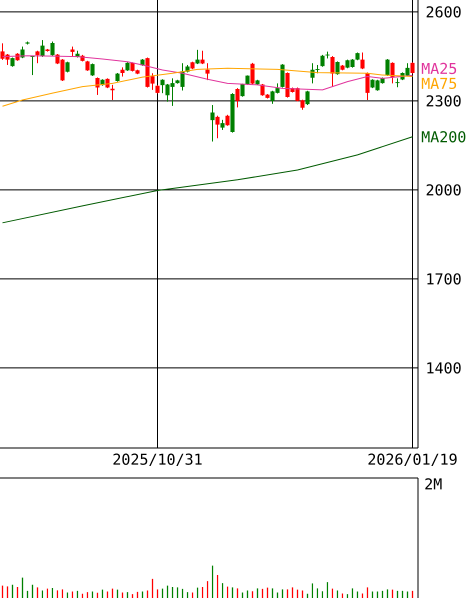 The width and height of the screenshot is (472, 598). Describe the element at coordinates (444, 279) in the screenshot. I see `y-tick-label: 1700` at that location.